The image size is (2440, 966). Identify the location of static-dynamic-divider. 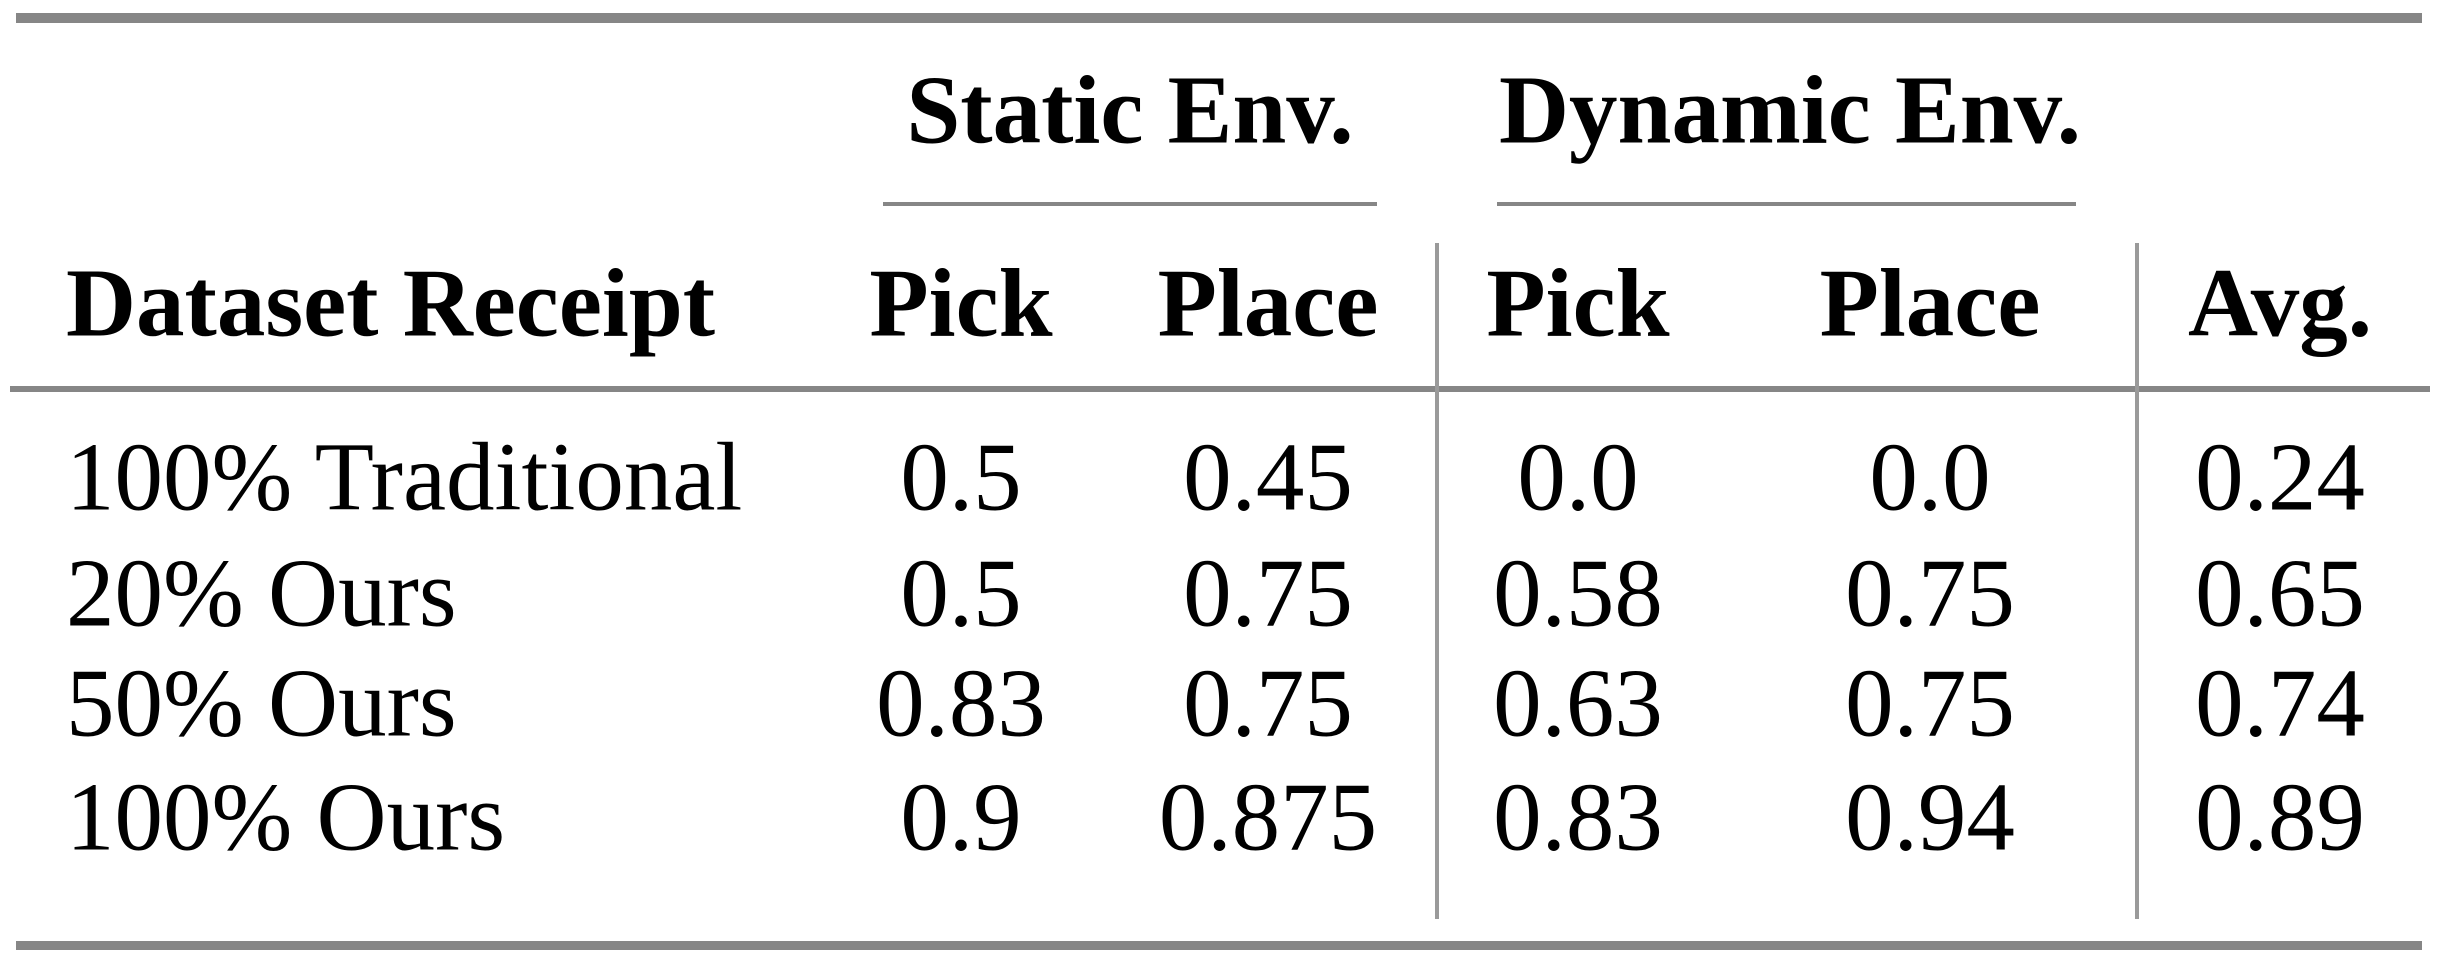
(1437, 581).